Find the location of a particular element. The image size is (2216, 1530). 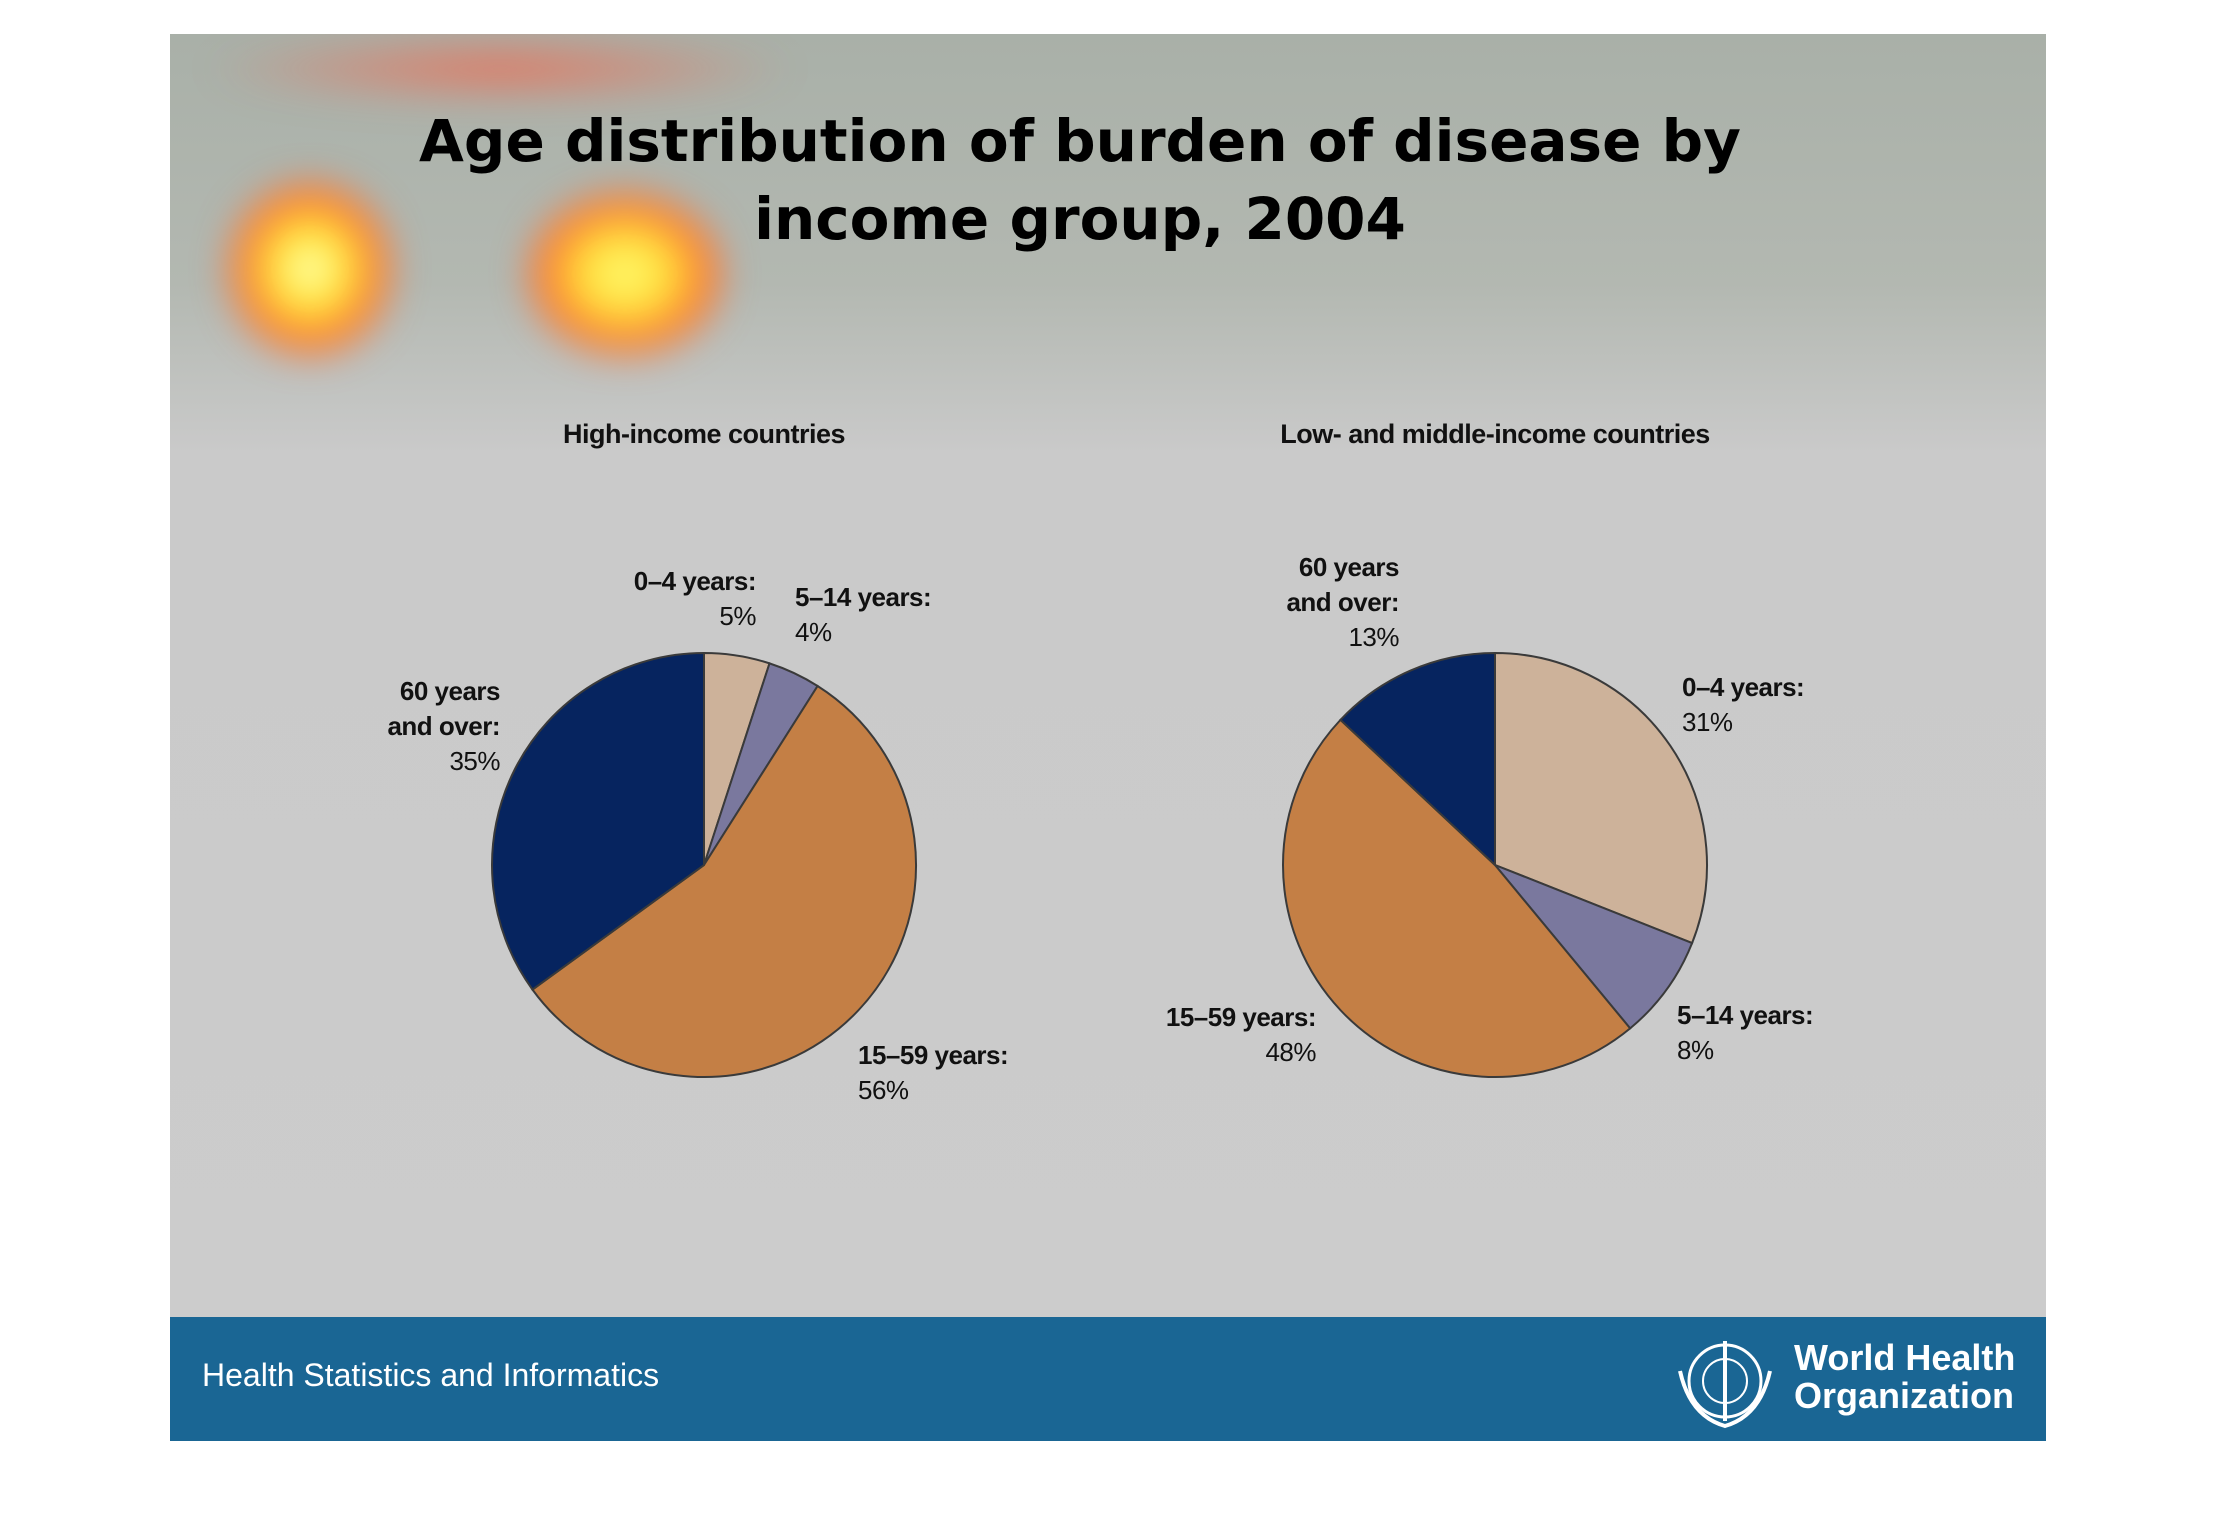

value-label: 4% is located at coordinates (813, 632).